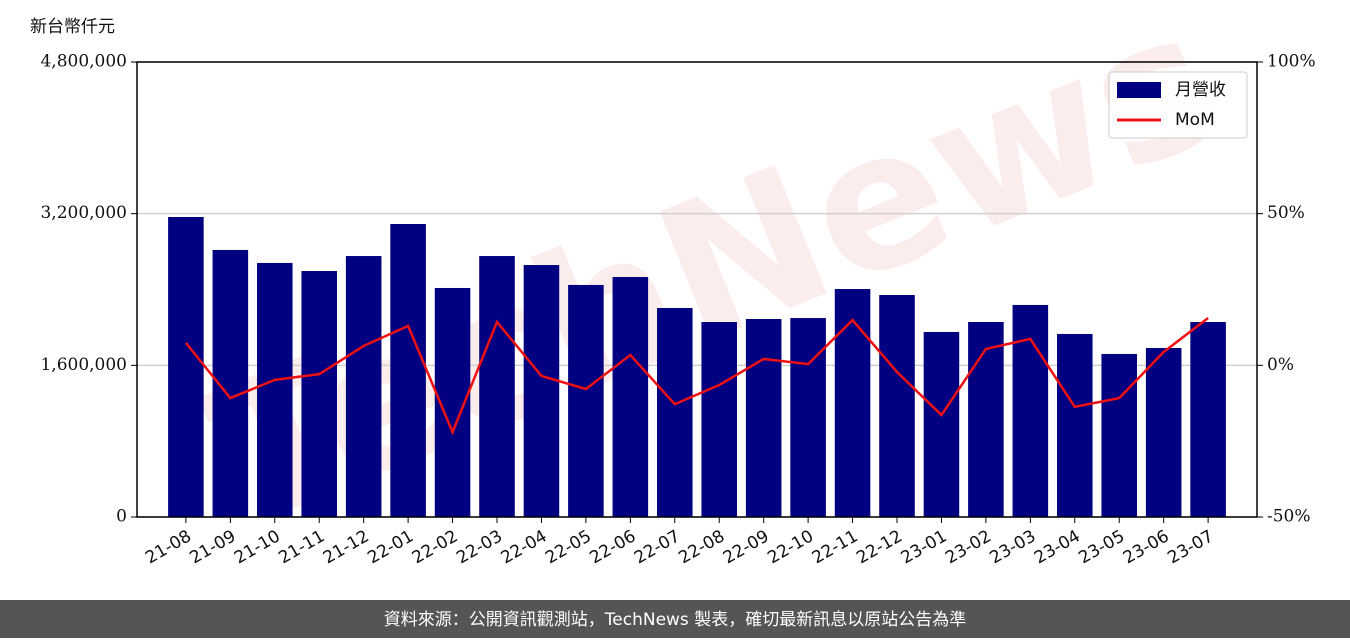 The height and width of the screenshot is (642, 1350). I want to click on x-tick-label: 23-05, so click(1101, 547).